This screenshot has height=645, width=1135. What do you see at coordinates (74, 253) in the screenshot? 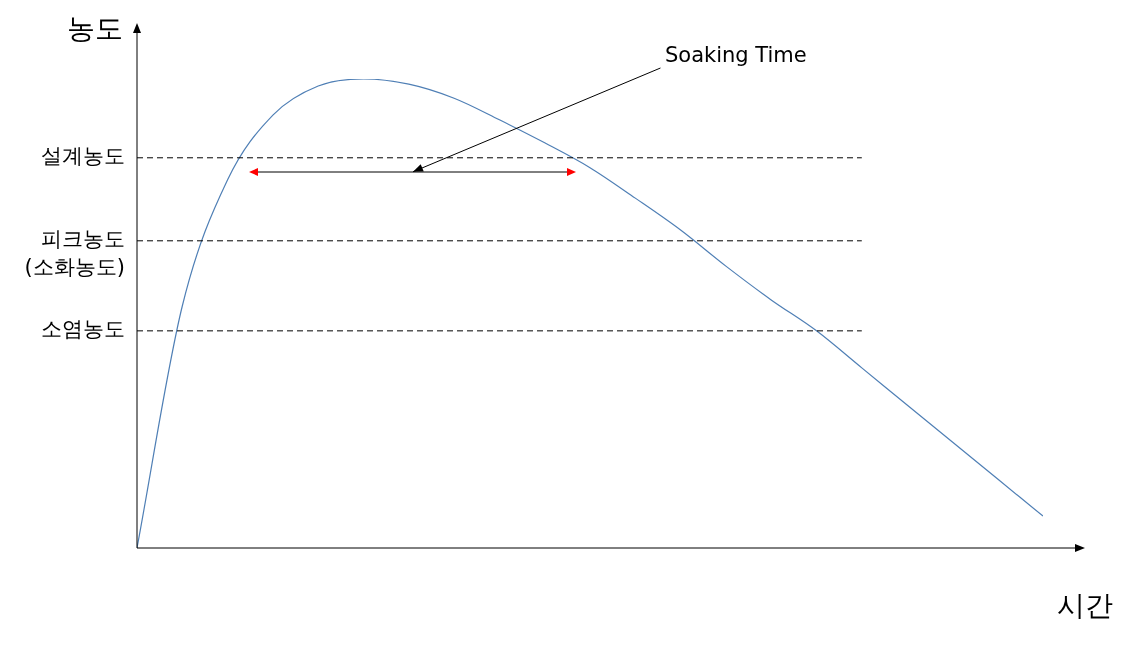
I see `ref-line-label: 피크농도 (소화농도)` at bounding box center [74, 253].